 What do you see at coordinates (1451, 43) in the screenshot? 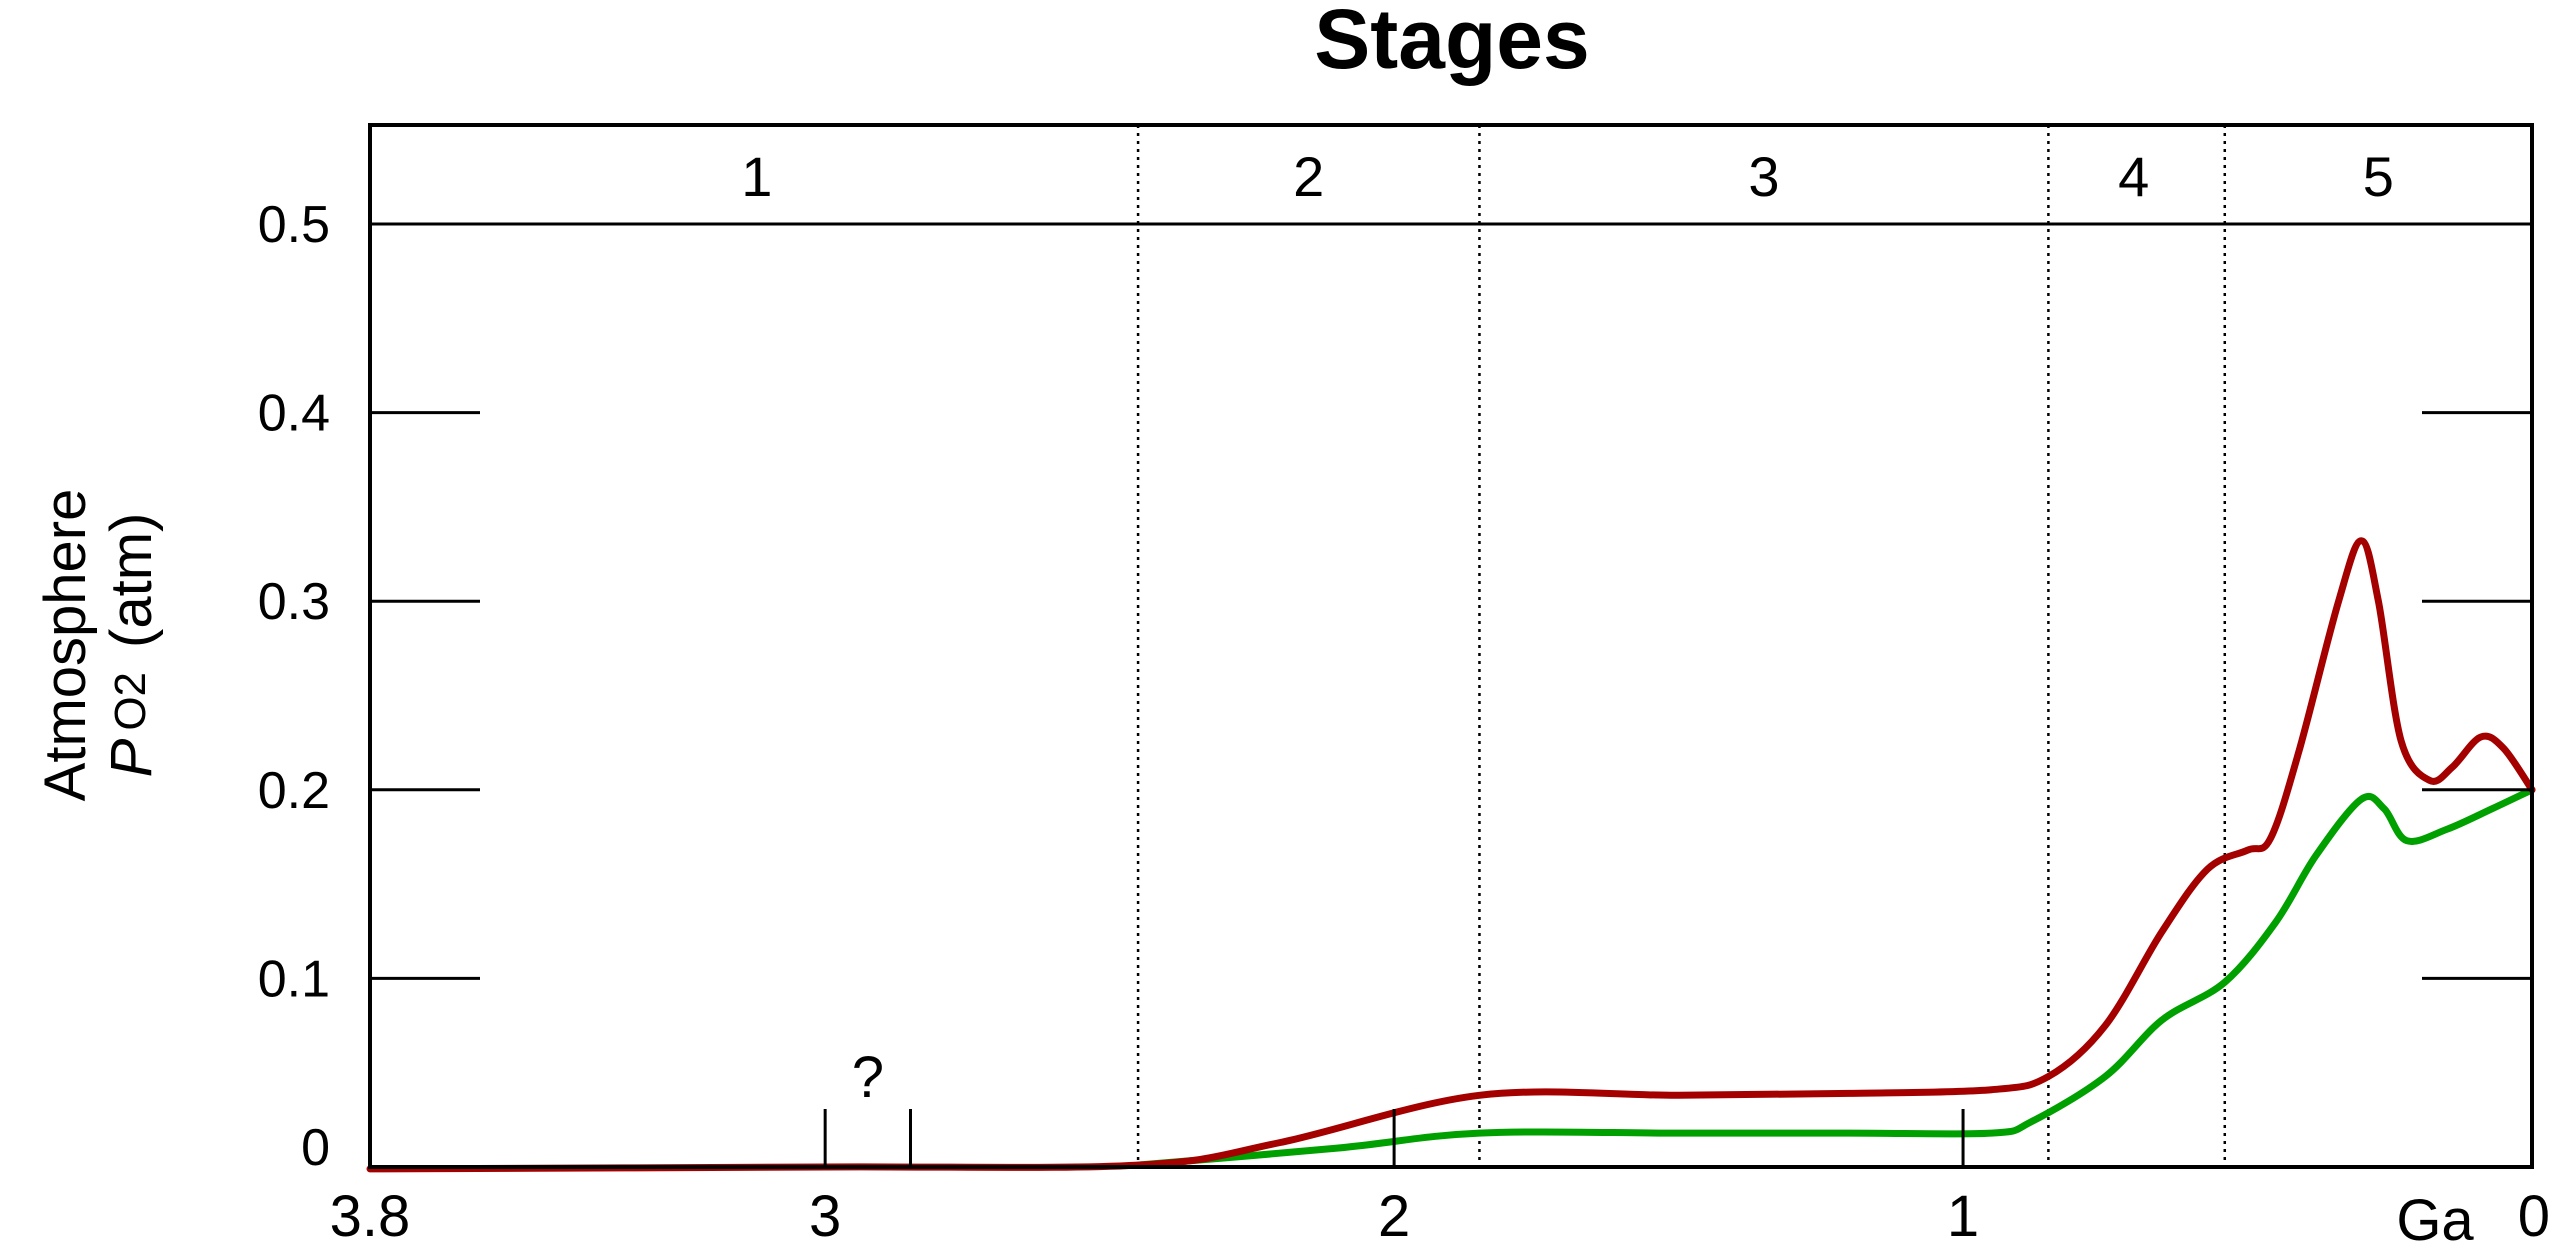
I see `chart-title: Stages` at bounding box center [1451, 43].